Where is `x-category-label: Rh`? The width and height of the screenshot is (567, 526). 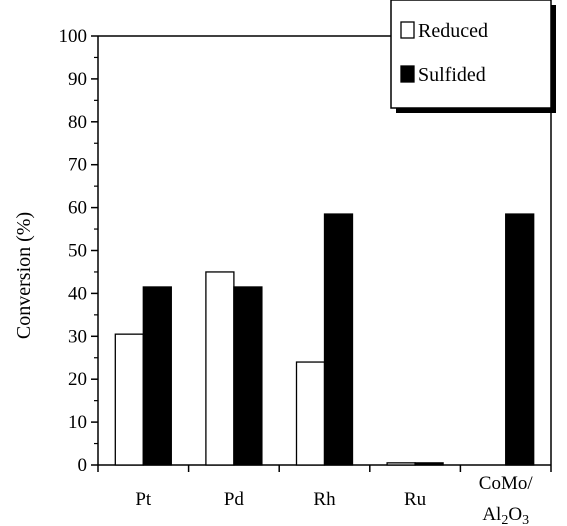 x-category-label: Rh is located at coordinates (324, 499).